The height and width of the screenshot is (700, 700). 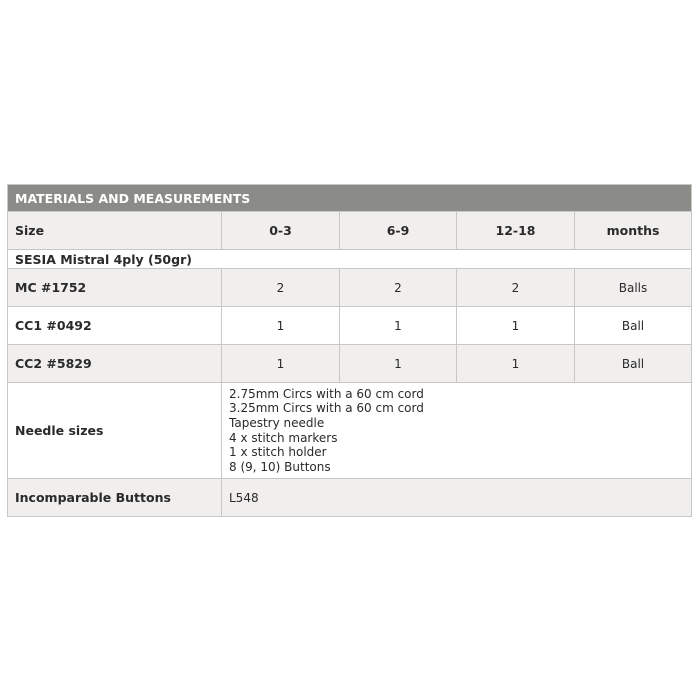 I want to click on table-row: CC1 #0492 1 1 1 Ball, so click(x=350, y=325).